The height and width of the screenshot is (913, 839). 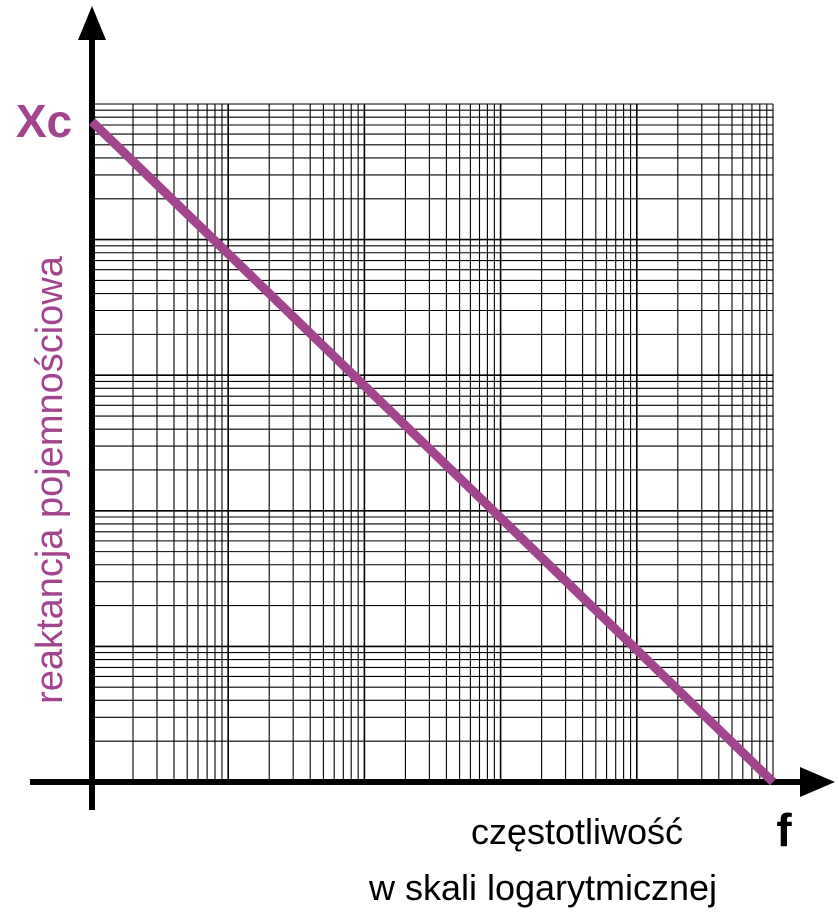 I want to click on x-axis-label-line1: częstotliwość, so click(x=577, y=831).